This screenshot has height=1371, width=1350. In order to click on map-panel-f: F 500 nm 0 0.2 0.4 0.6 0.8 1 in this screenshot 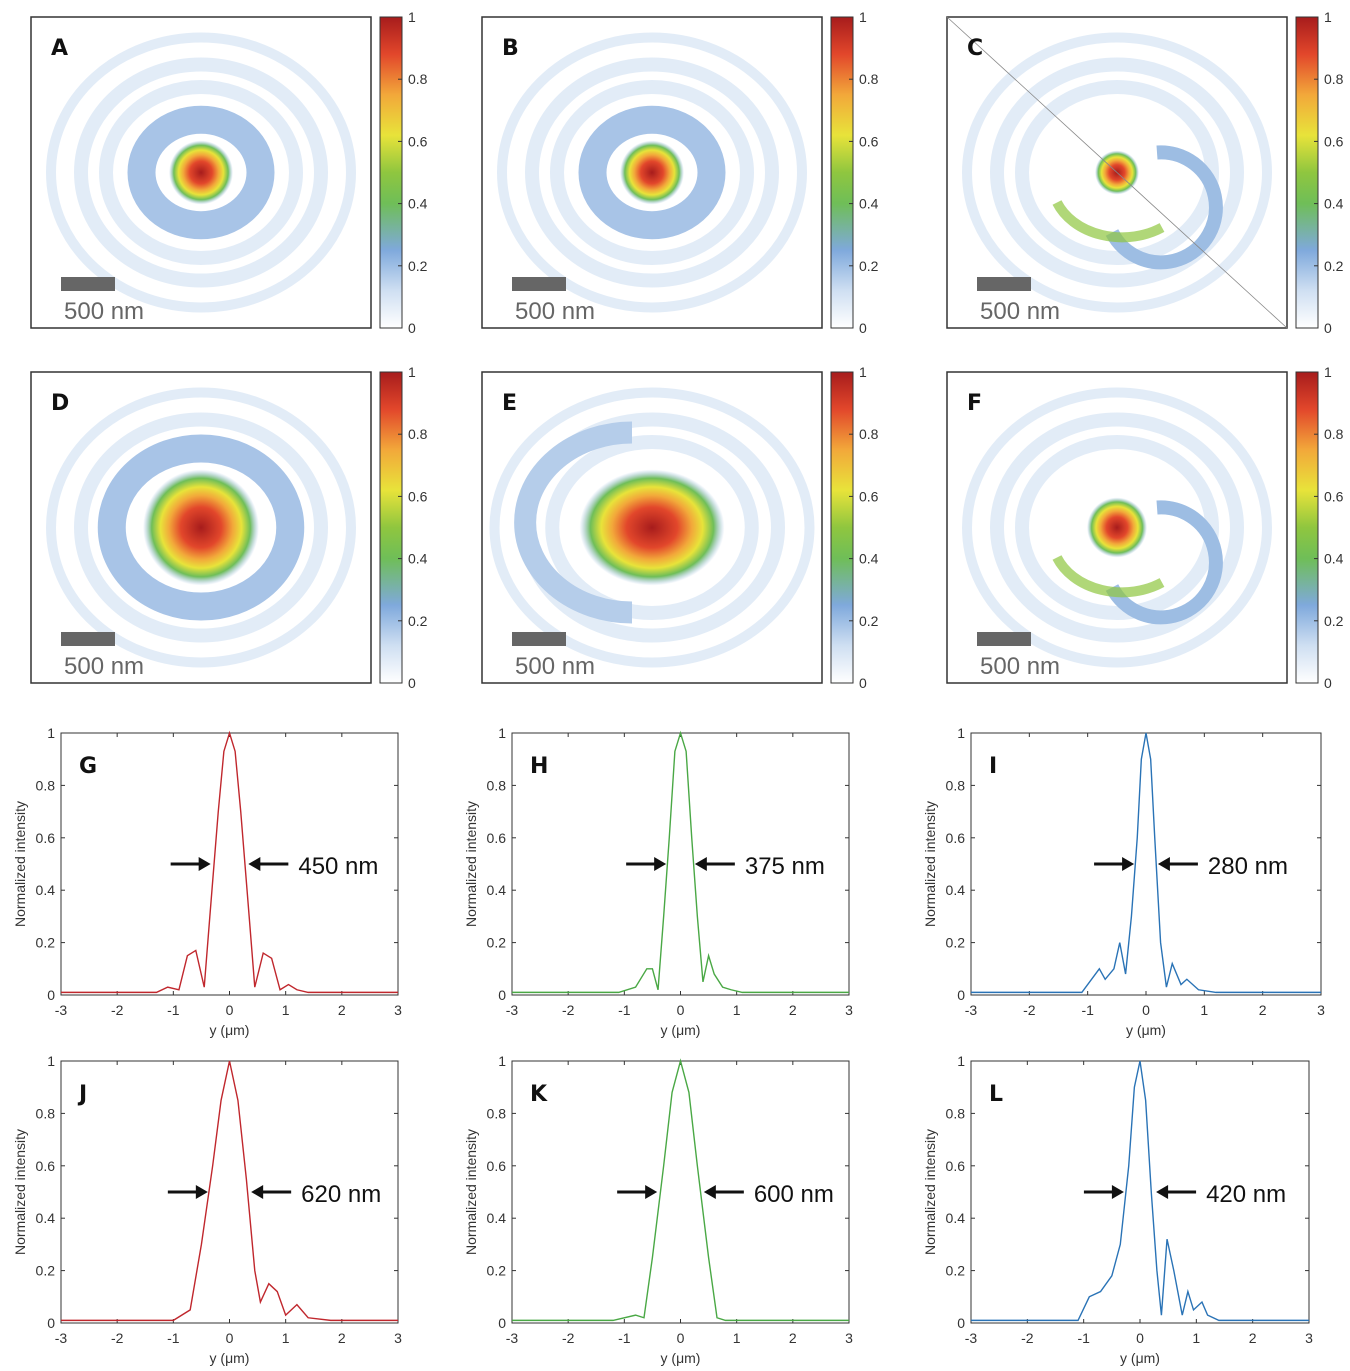, I will do `click(1145, 527)`.